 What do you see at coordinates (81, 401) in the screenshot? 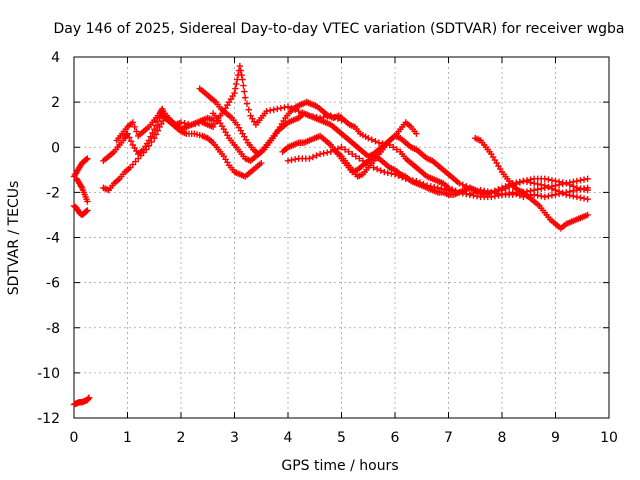
I see `series-d` at bounding box center [81, 401].